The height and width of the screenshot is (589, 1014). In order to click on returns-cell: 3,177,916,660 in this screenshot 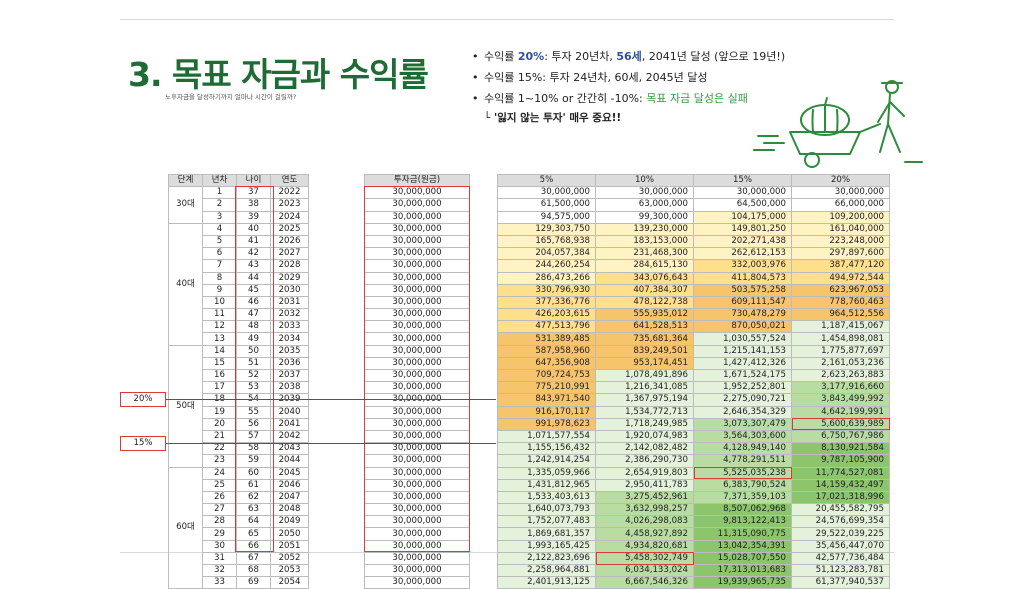, I will do `click(840, 388)`.